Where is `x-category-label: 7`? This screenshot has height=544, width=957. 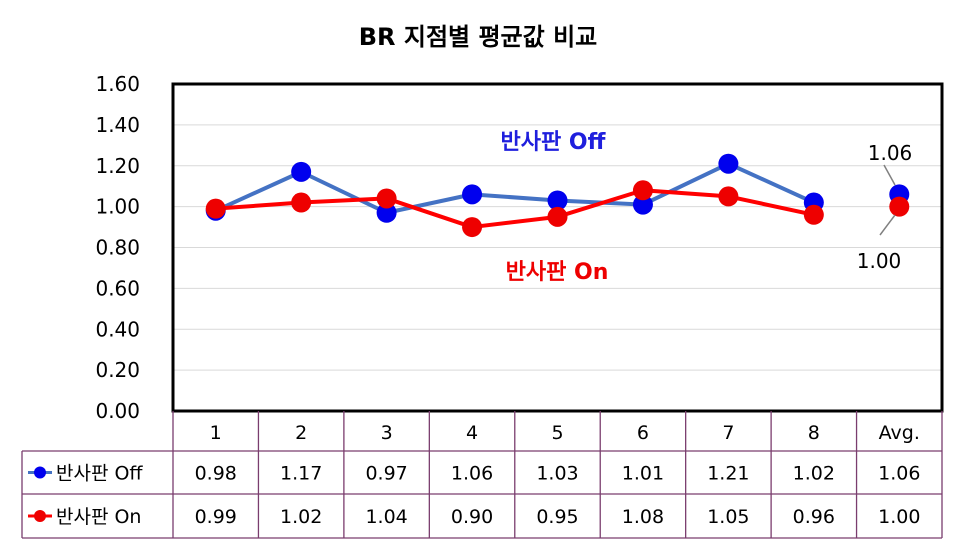 x-category-label: 7 is located at coordinates (728, 433).